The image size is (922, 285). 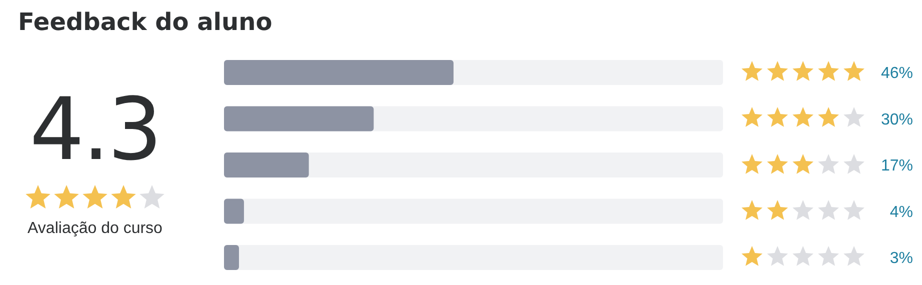 I want to click on text: 4.3, so click(x=95, y=130).